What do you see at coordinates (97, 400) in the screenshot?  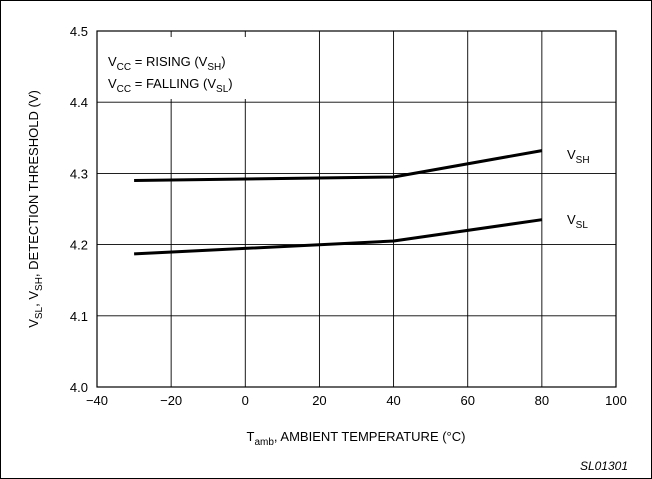 I see `x-tick-label: −40` at bounding box center [97, 400].